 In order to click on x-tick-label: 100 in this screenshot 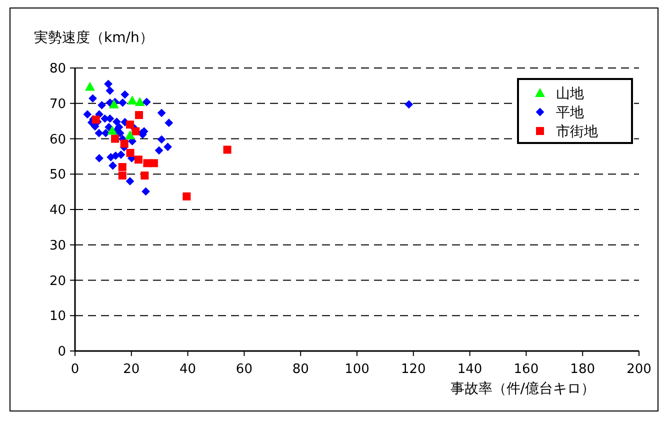, I will do `click(357, 369)`.